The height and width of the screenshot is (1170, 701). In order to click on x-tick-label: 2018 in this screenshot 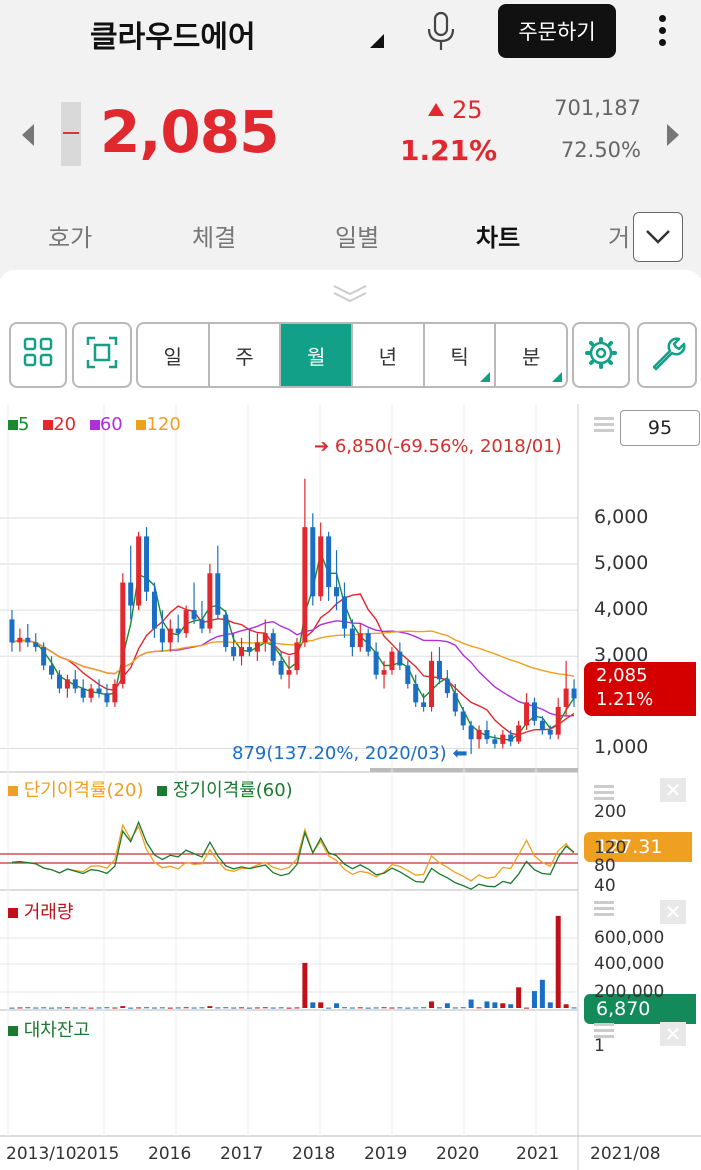, I will do `click(314, 1154)`.